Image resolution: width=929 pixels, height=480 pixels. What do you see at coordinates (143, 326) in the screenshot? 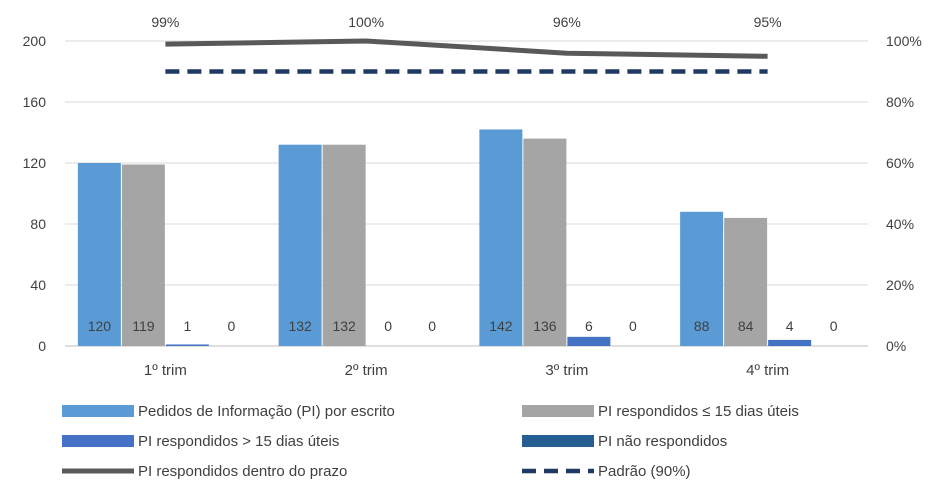
I see `bar-value-label: 119` at bounding box center [143, 326].